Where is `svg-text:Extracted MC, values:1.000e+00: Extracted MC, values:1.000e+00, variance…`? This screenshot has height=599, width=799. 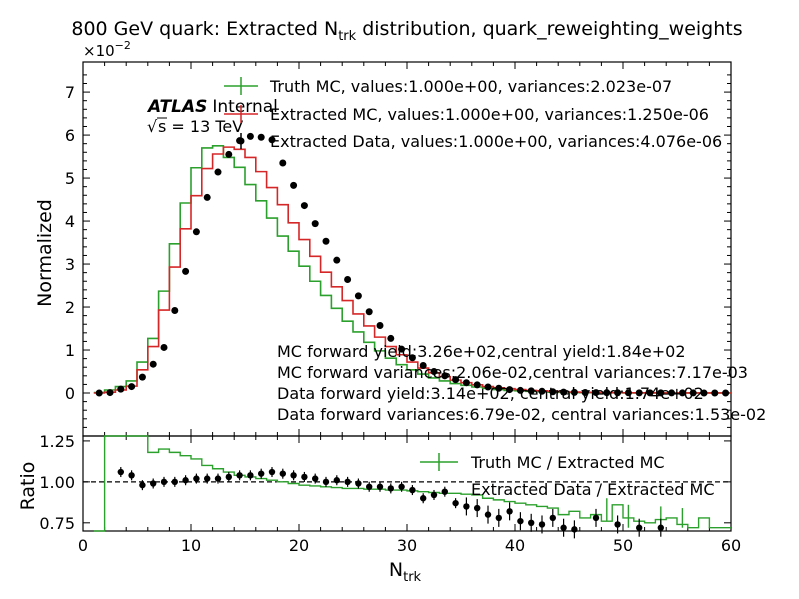 svg-text:Extracted MC, values:1.000e+00: Extracted MC, values:1.000e+00, variance… is located at coordinates (489, 114).